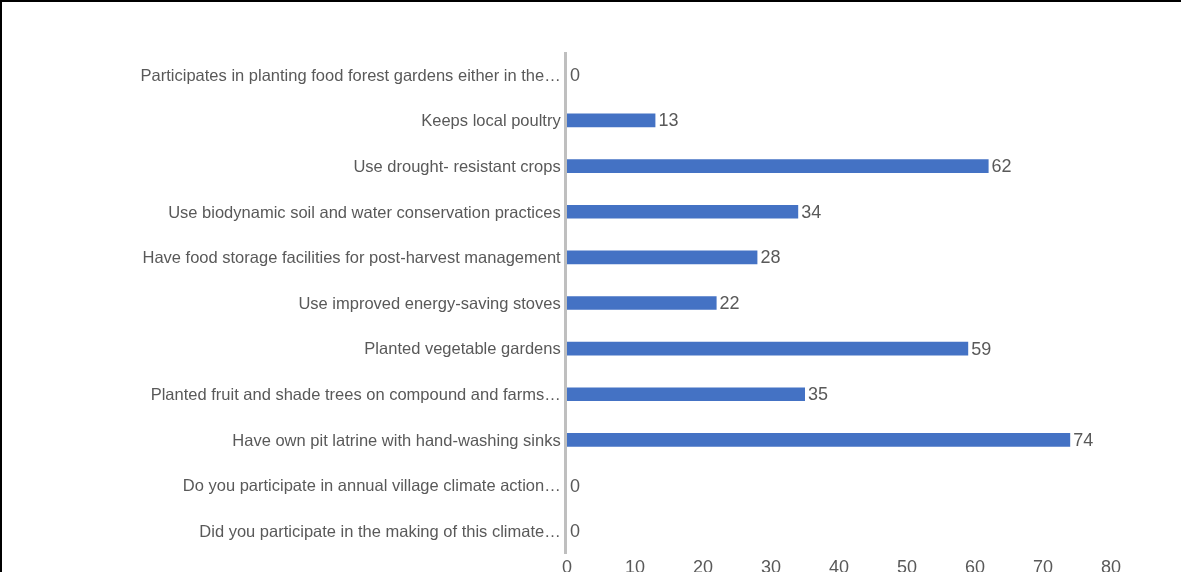  What do you see at coordinates (818, 394) in the screenshot?
I see `data-label: 35` at bounding box center [818, 394].